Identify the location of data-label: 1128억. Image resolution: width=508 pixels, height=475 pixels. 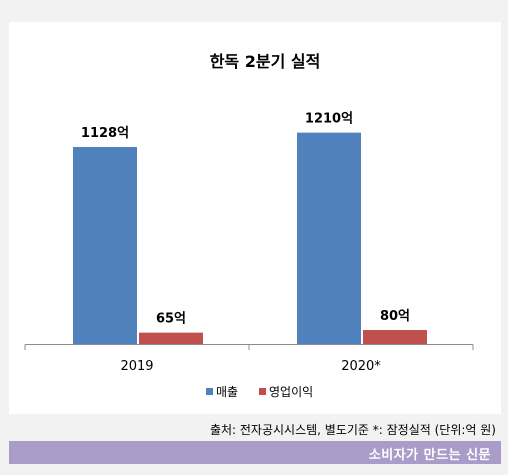
(105, 133).